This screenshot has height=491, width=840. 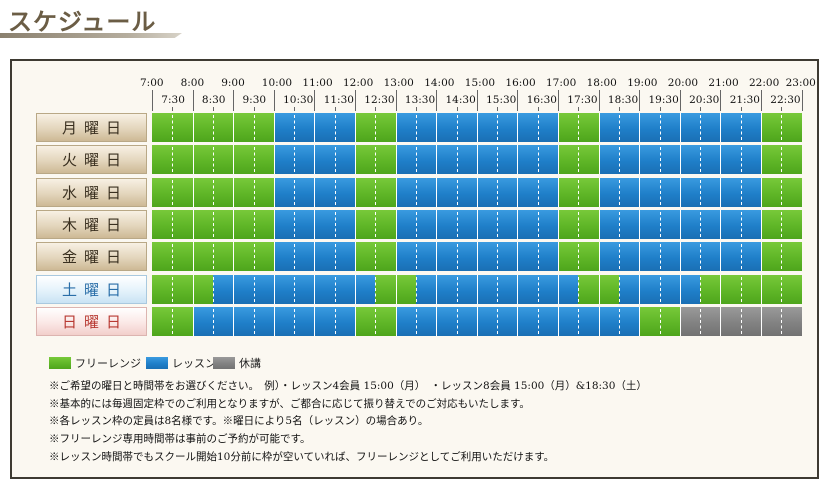 What do you see at coordinates (420, 100) in the screenshot?
I see `time-label-half: 13:30` at bounding box center [420, 100].